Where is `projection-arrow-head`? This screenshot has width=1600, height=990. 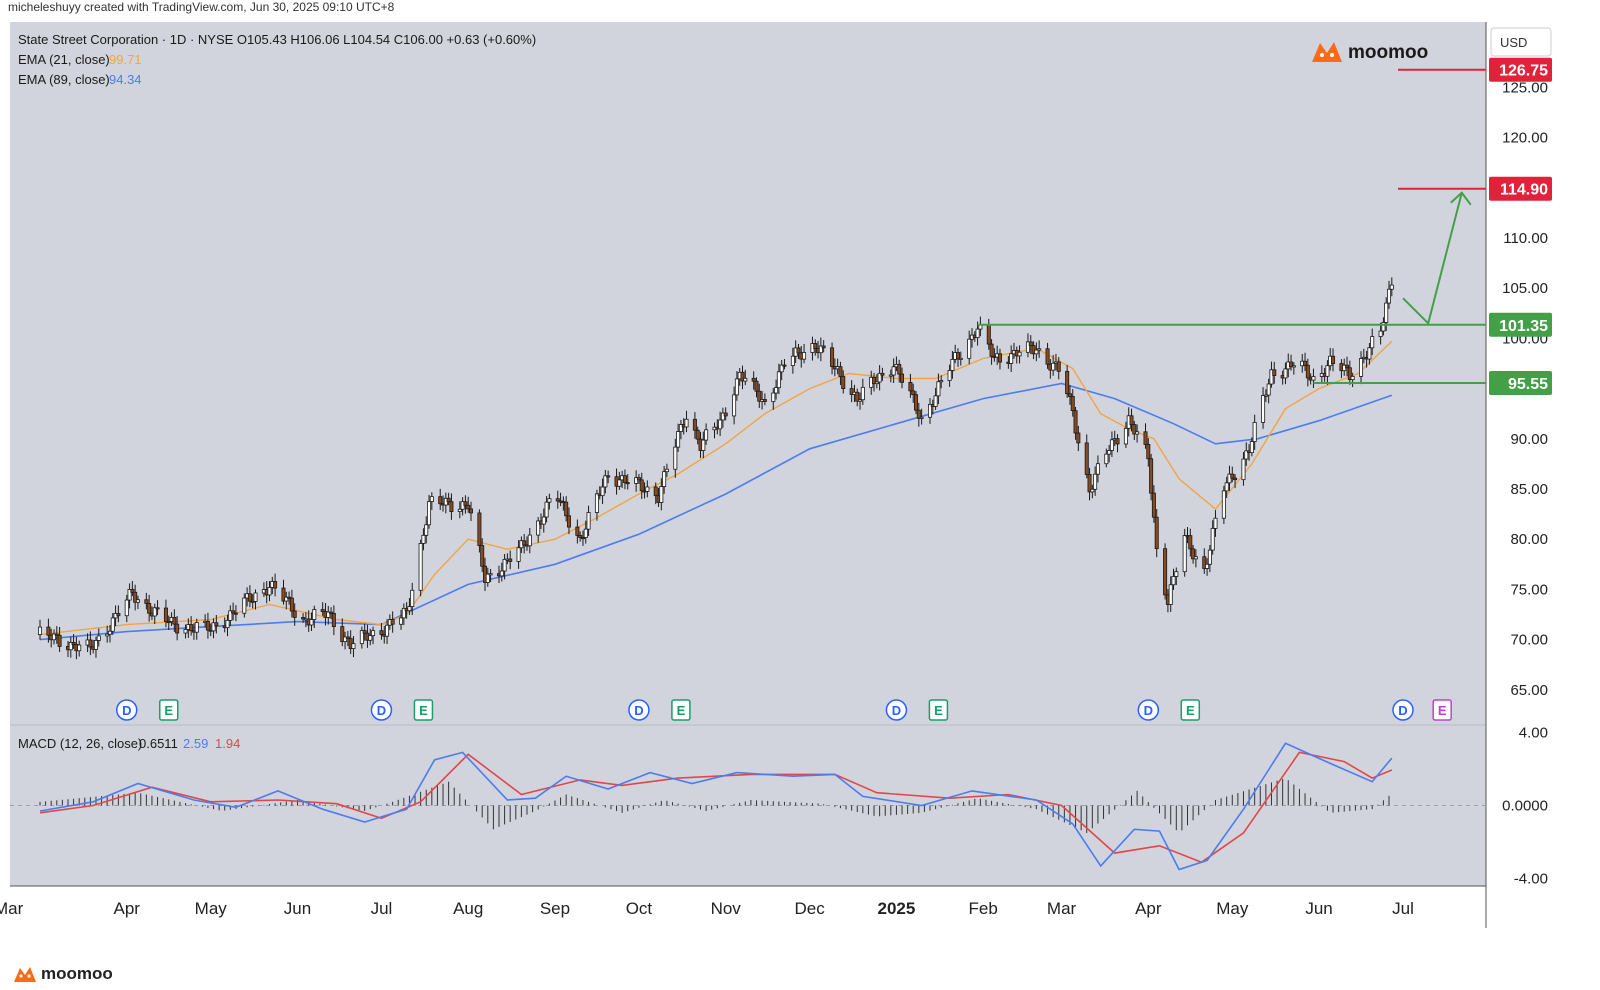
projection-arrow-head is located at coordinates (1461, 198).